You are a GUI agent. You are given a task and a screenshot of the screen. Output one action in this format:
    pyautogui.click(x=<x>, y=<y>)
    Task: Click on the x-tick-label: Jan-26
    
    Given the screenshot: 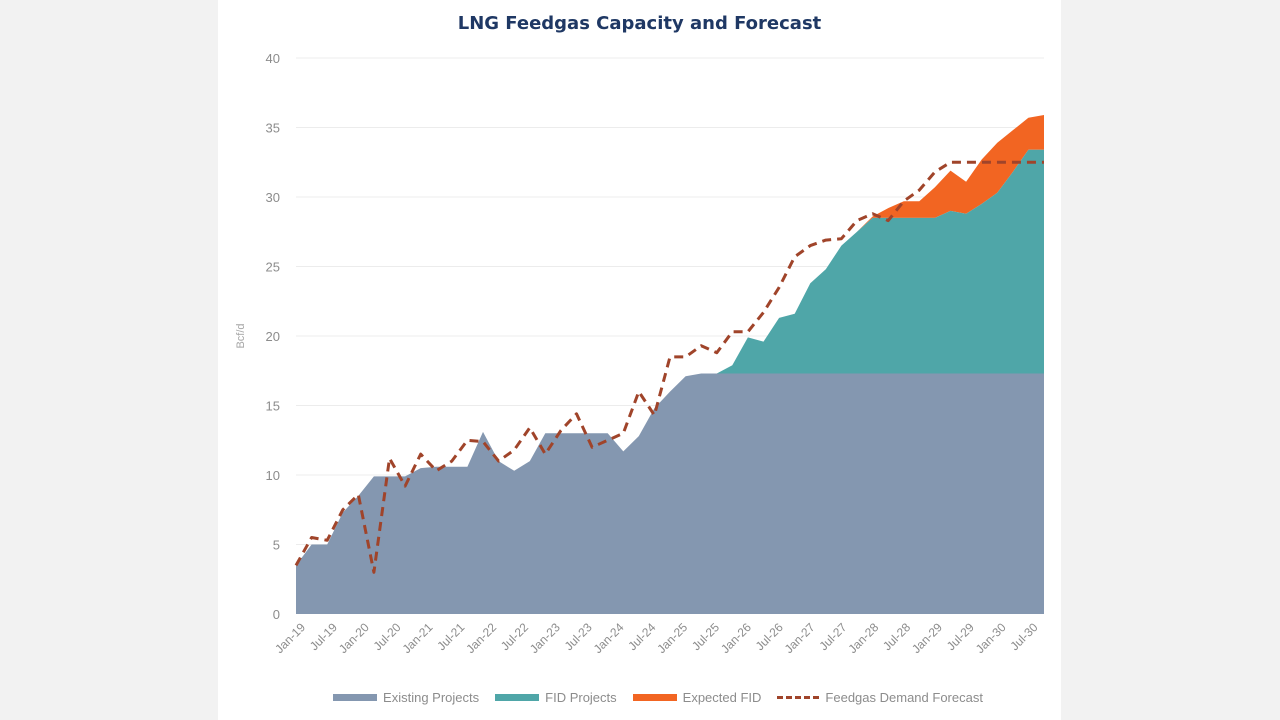 What is the action you would take?
    pyautogui.click(x=736, y=638)
    